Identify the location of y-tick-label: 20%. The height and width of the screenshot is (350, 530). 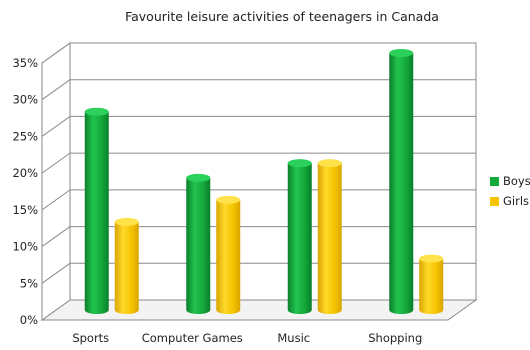
(25, 173).